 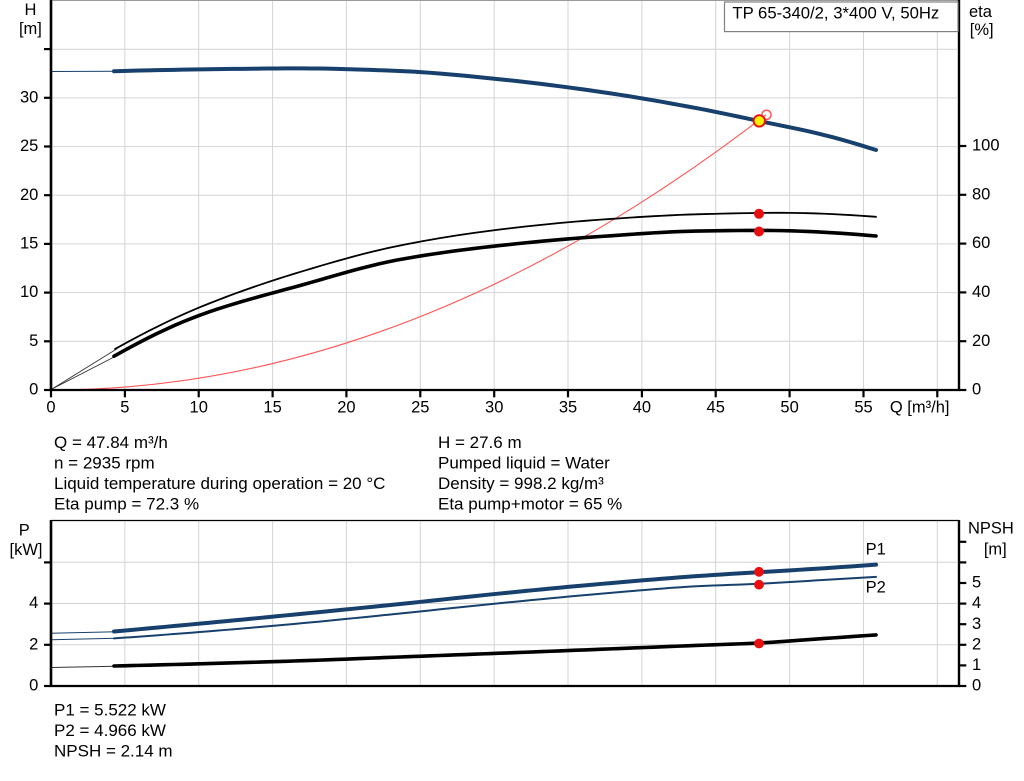 I want to click on svg-text: P1 = 5.522 kW, so click(x=110, y=709).